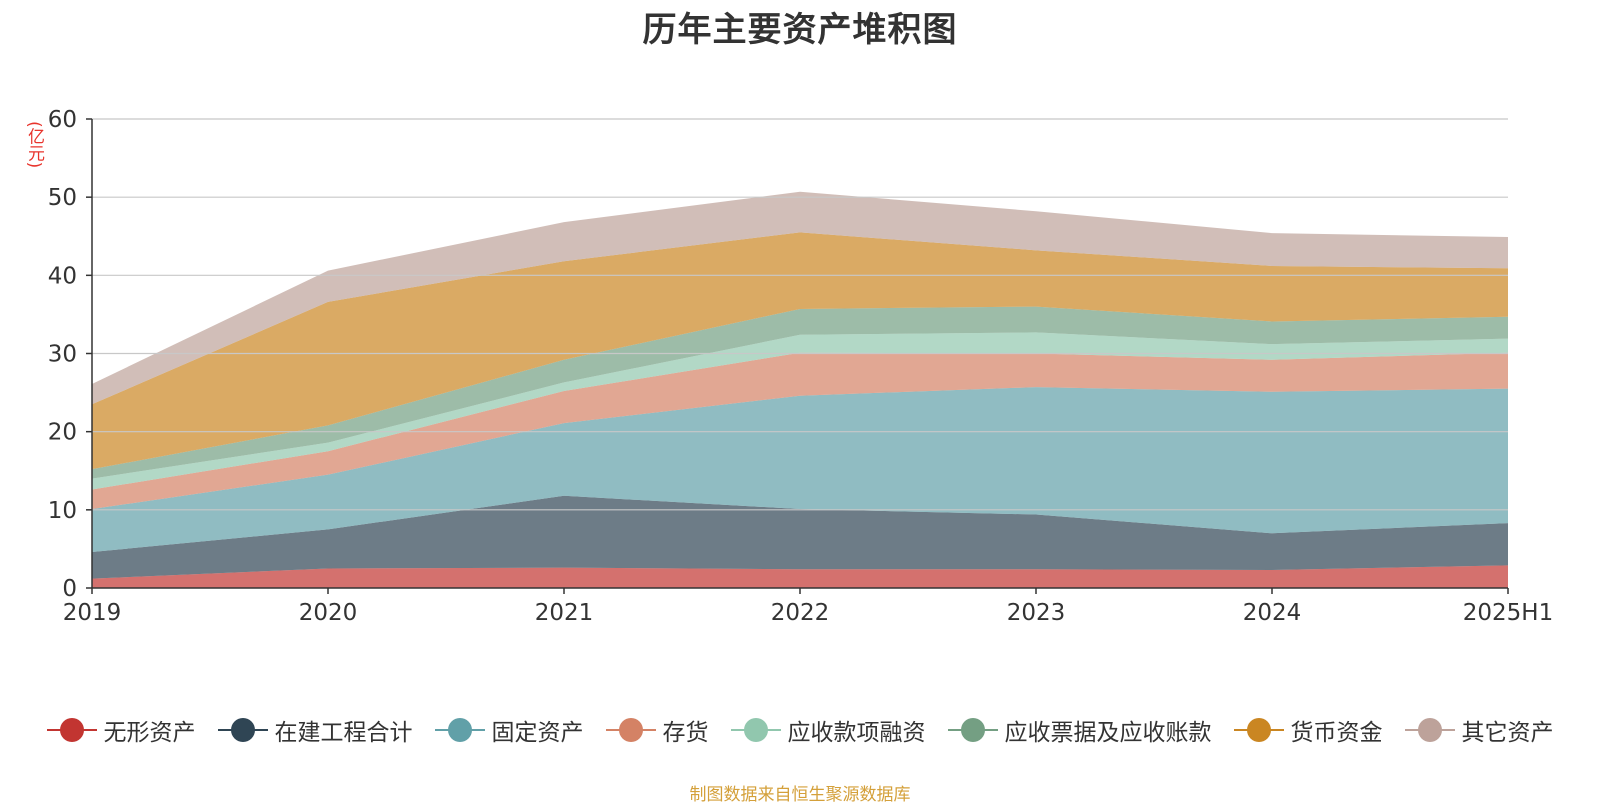  I want to click on legend-item: 其它资产, so click(1479, 730).